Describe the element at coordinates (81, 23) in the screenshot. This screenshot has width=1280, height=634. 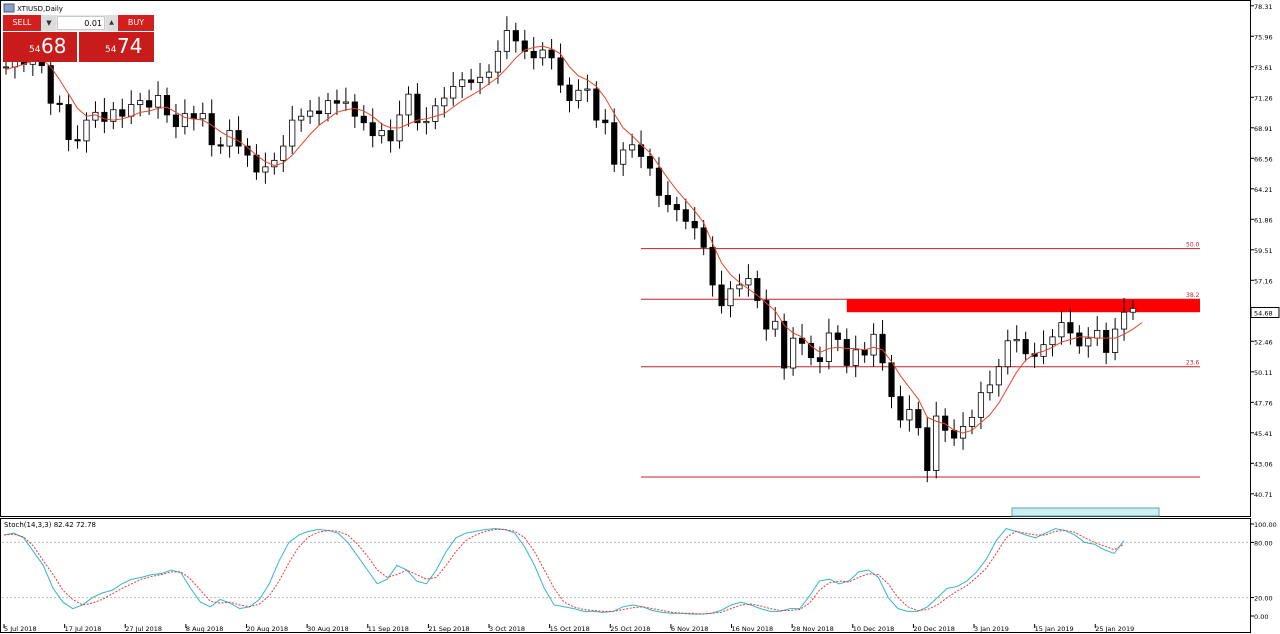
I see `lot-size-input: 0.01` at that location.